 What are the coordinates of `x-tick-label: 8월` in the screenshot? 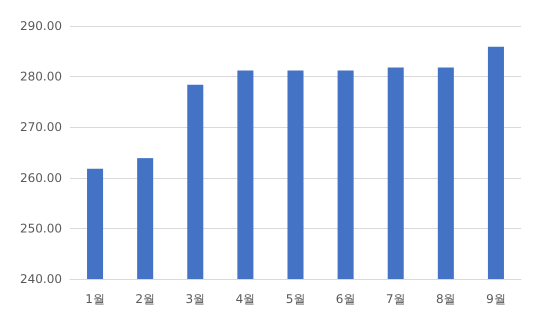 It's located at (446, 299).